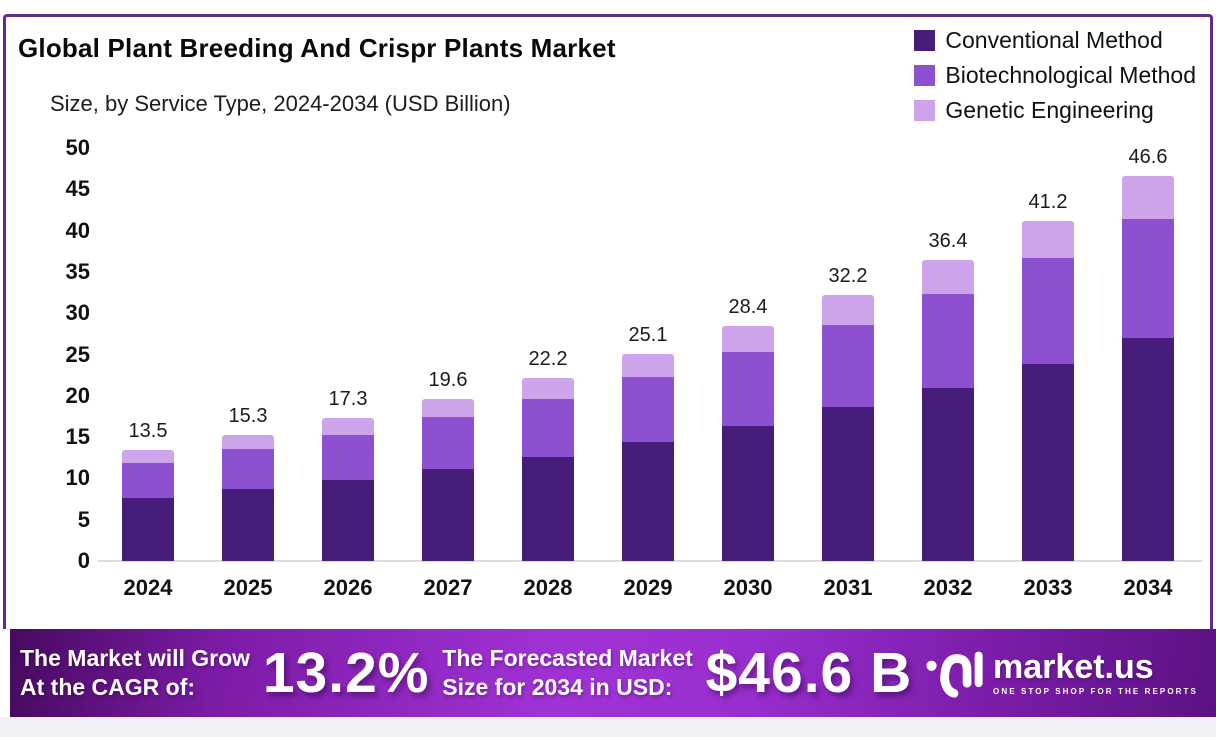 The image size is (1216, 737). What do you see at coordinates (848, 587) in the screenshot?
I see `x-axis-label: 2031` at bounding box center [848, 587].